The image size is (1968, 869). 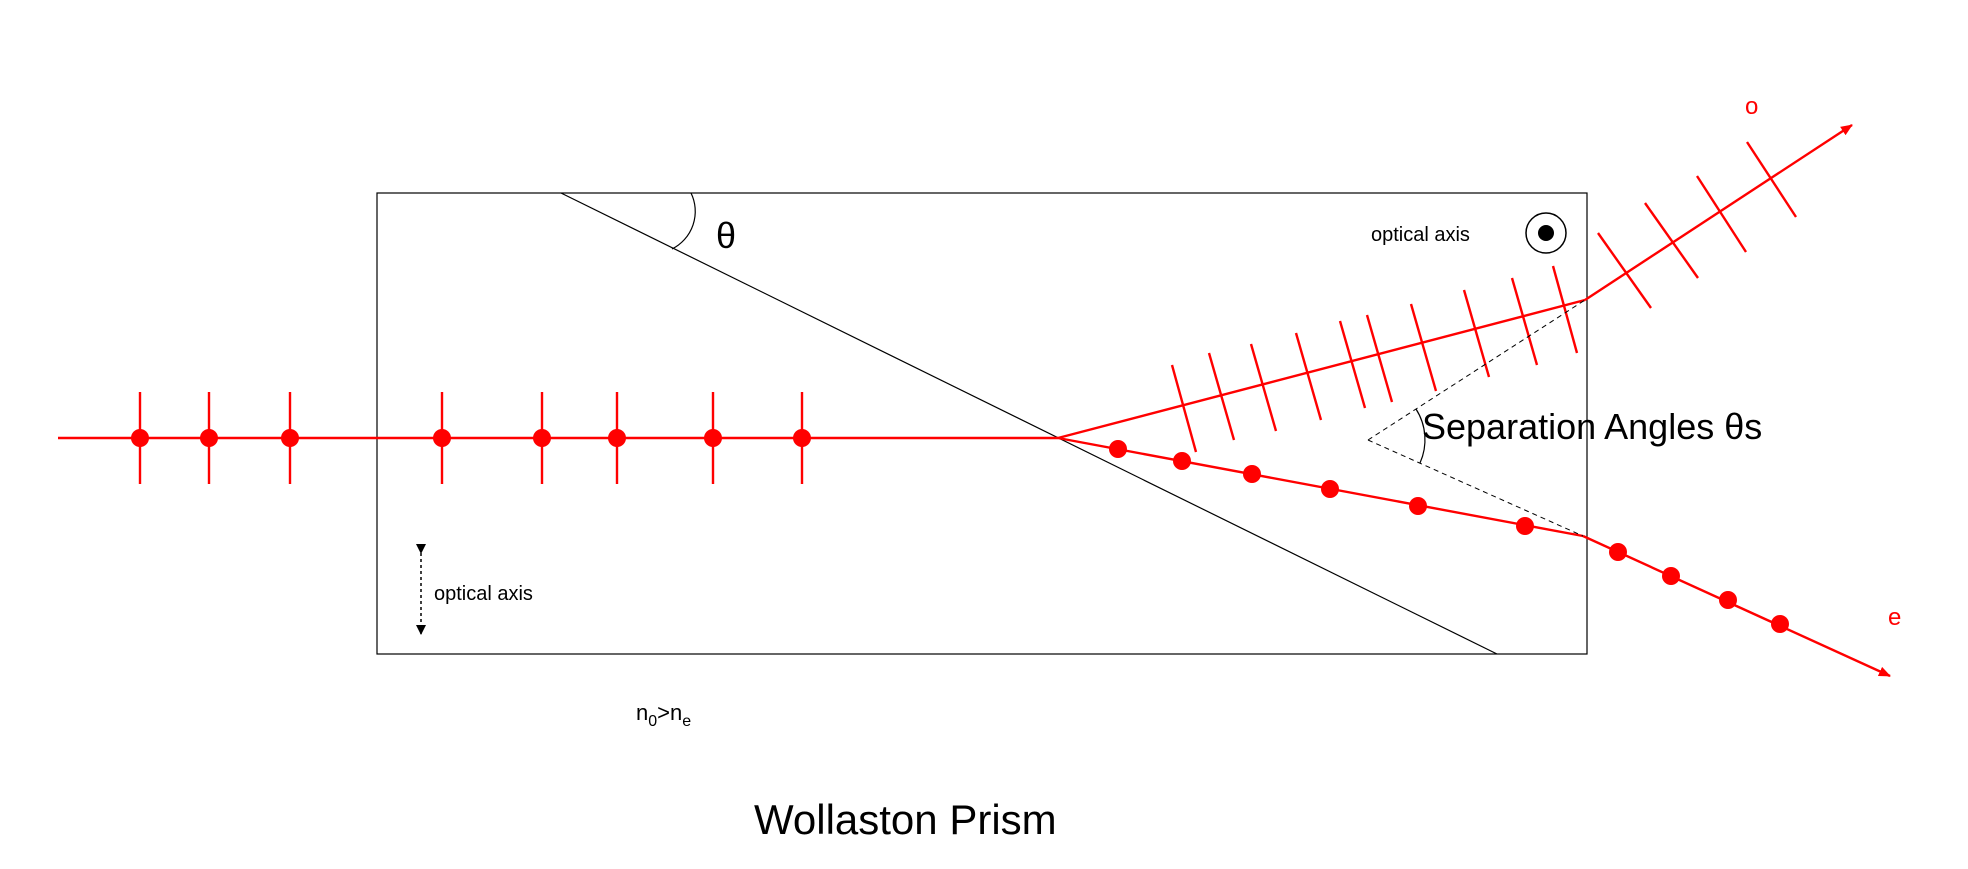 I want to click on o-ray-exit-marks, so click(x=1697, y=225).